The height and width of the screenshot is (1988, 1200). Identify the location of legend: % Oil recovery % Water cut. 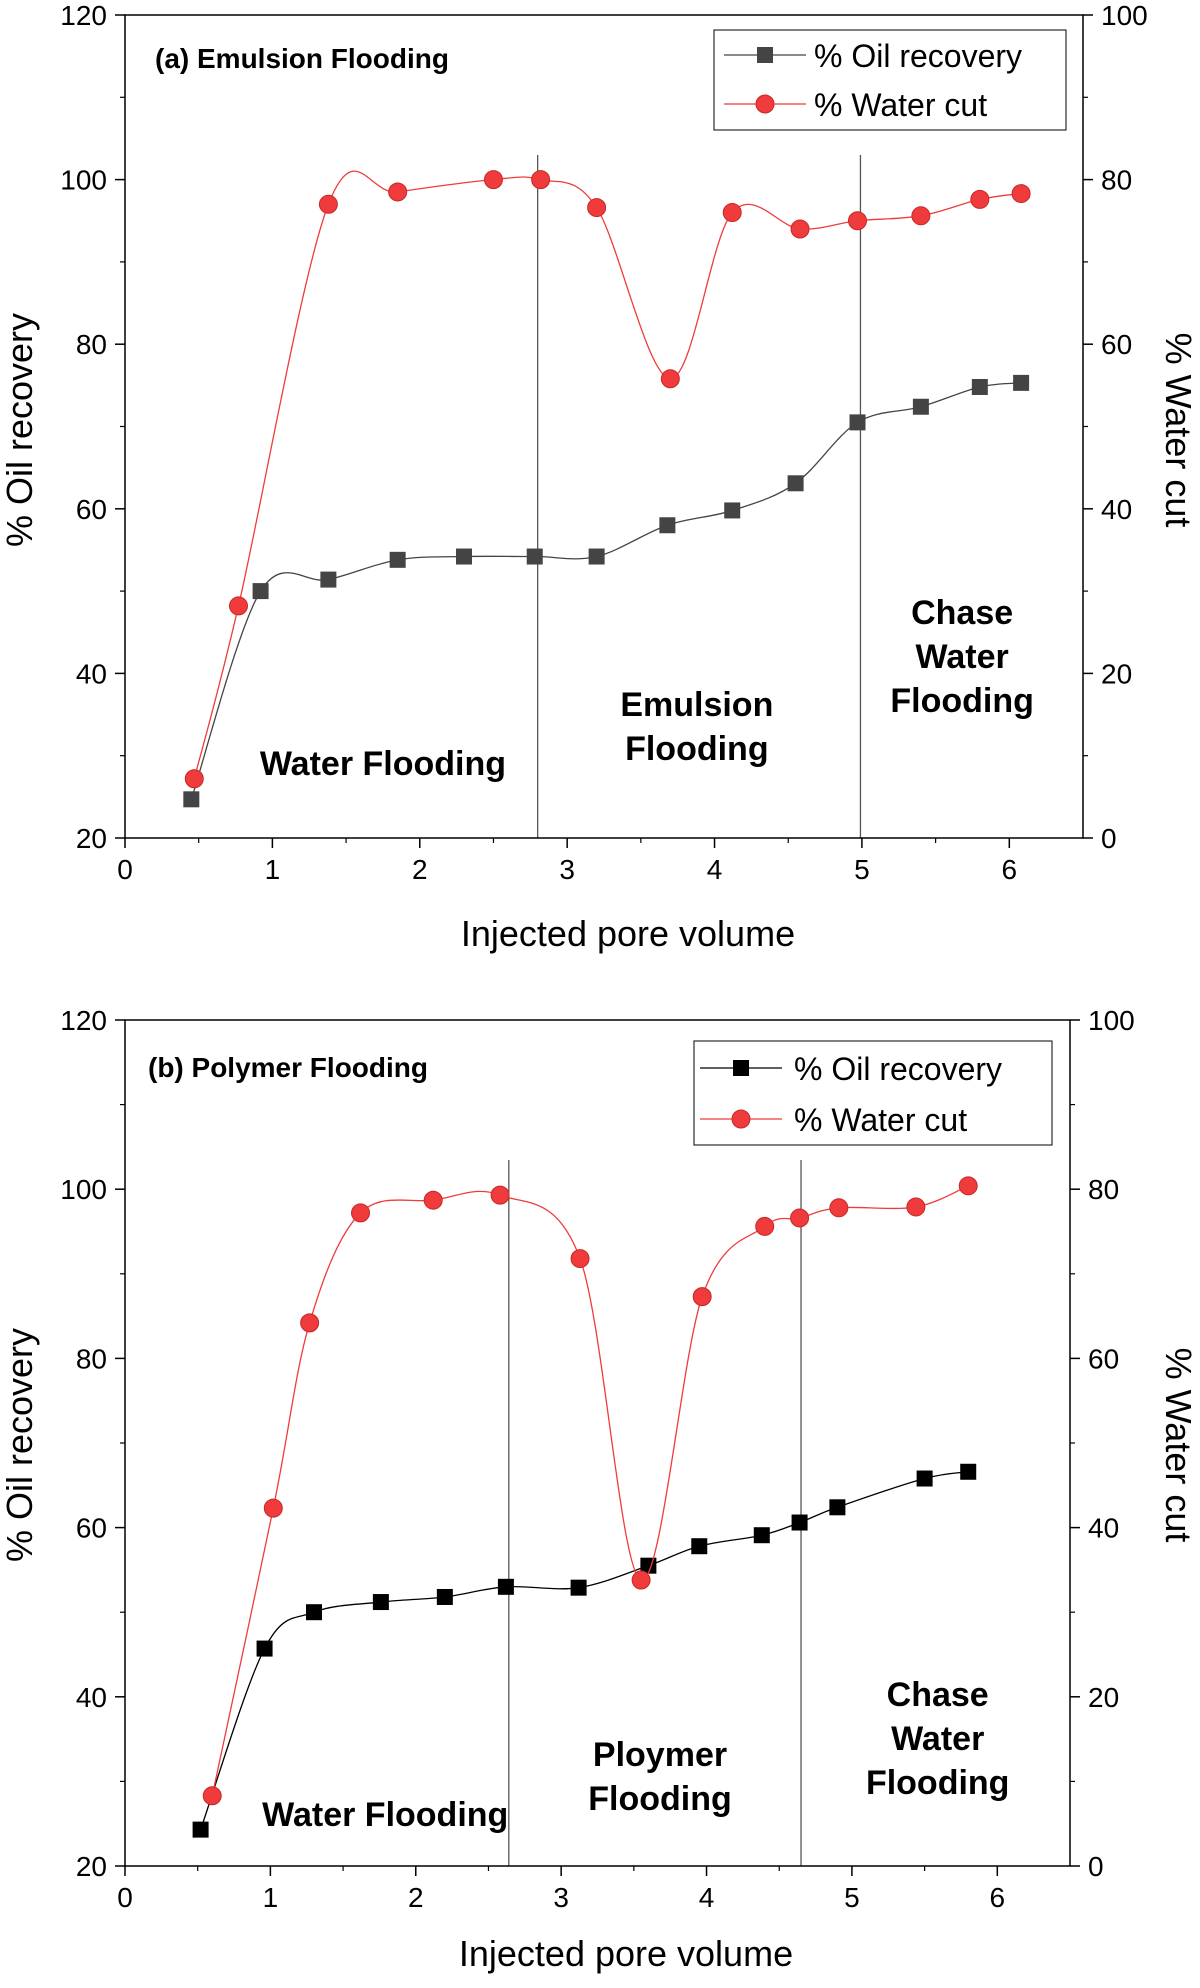
(873, 1093).